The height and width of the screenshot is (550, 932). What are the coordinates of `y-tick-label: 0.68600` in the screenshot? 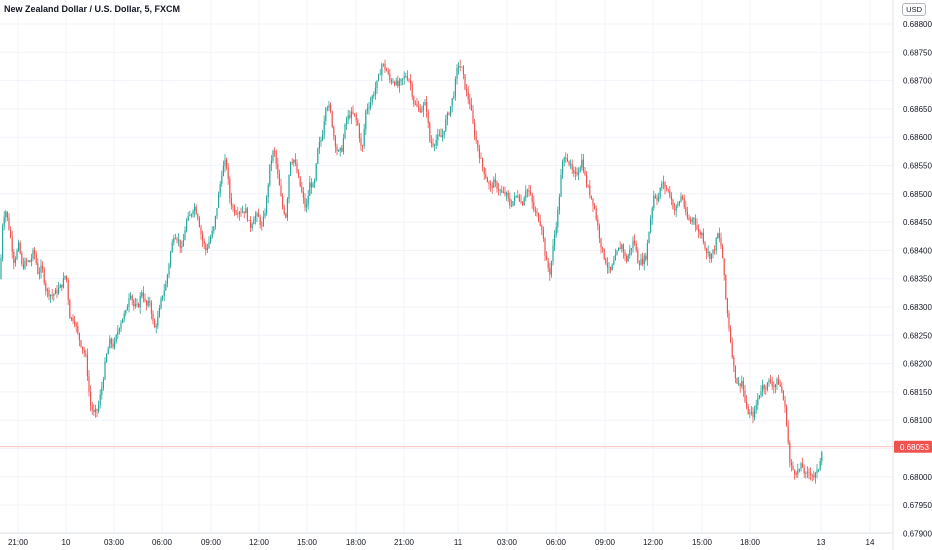 It's located at (917, 137).